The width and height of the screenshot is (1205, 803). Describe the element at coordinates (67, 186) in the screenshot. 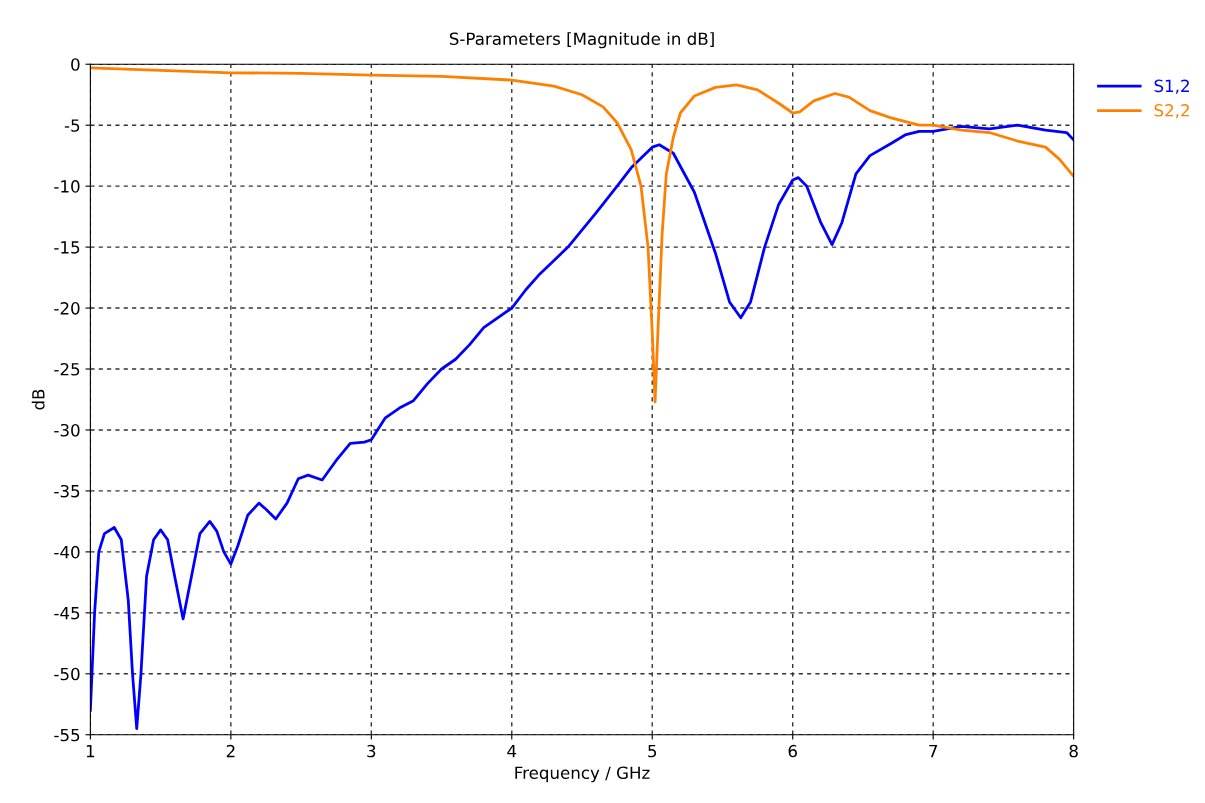

I see `y-tick-label: -10` at that location.